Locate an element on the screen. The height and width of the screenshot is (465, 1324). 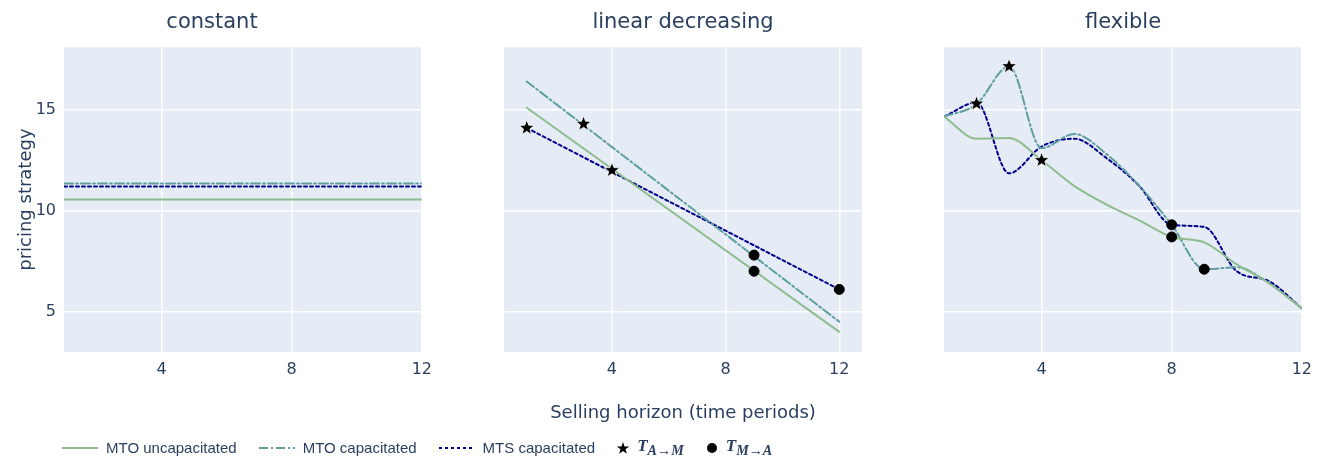
legend-label: MTO capacitated is located at coordinates (359, 448).